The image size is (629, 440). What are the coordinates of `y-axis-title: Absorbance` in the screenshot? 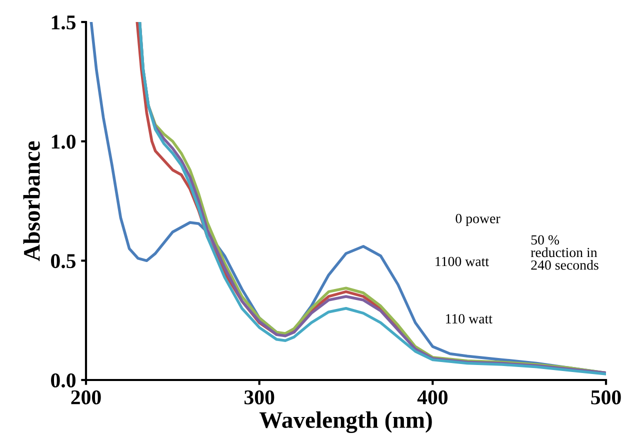 It's located at (31, 201).